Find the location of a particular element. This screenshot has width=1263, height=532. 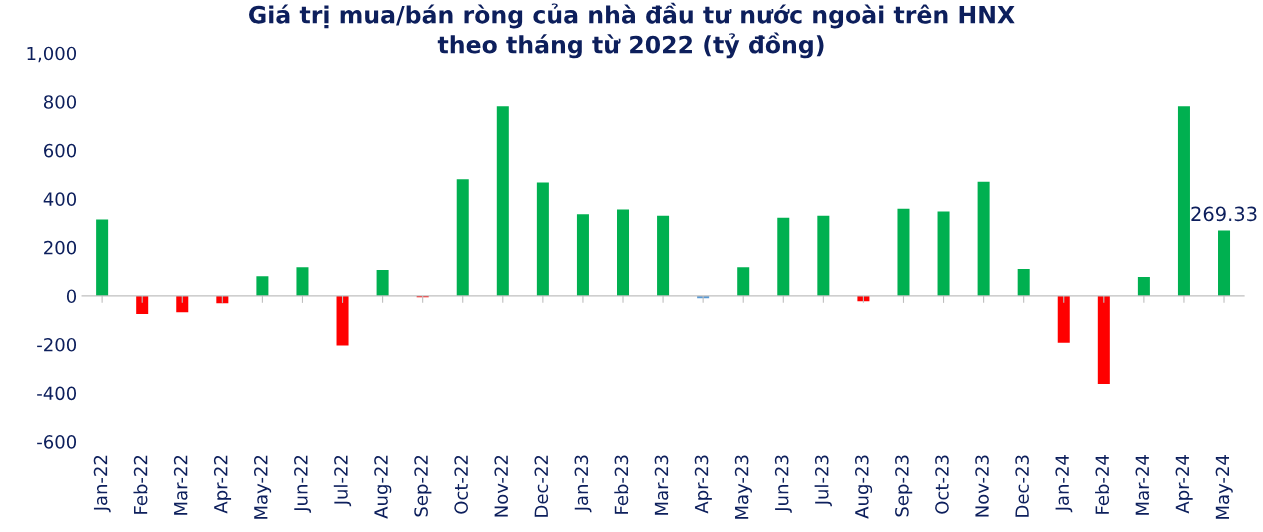

x-tick-label: Jan-24 is located at coordinates (1064, 484).